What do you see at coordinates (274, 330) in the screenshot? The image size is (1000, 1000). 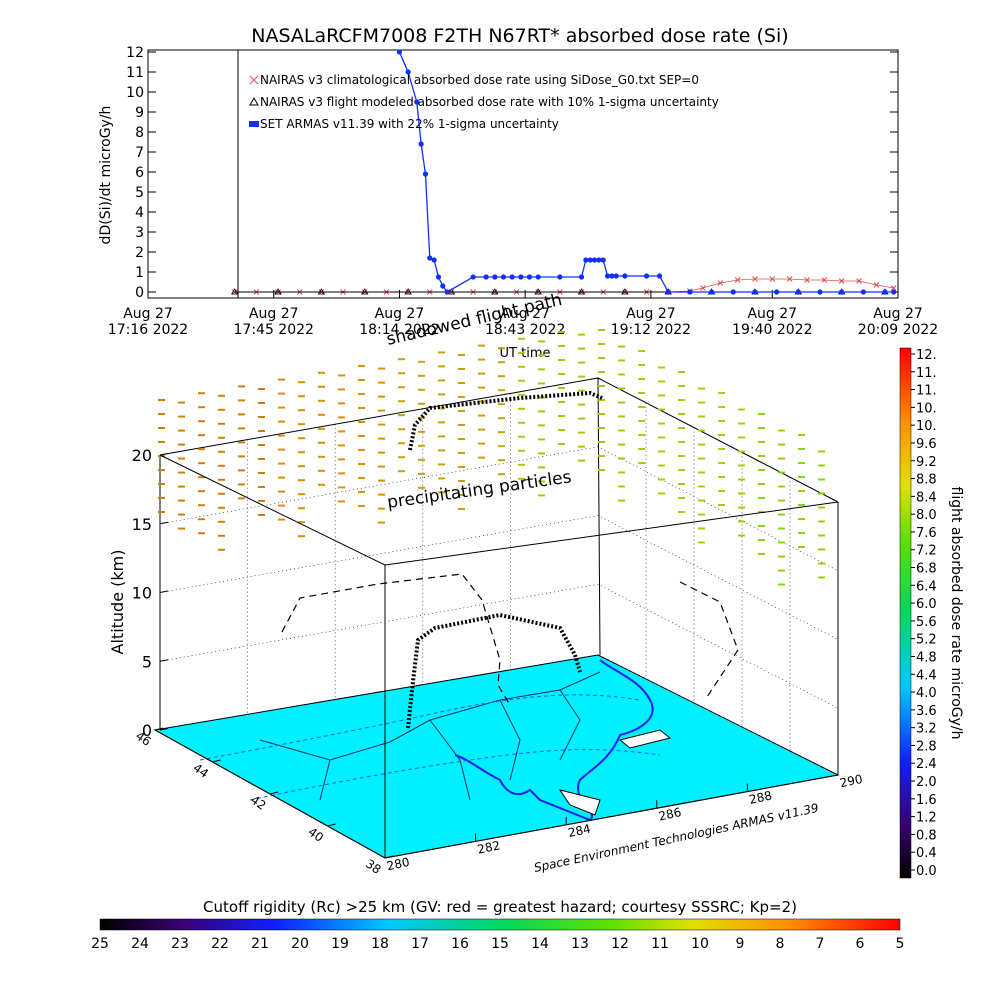 I see `x-tick-label-time: 17:45 2022` at bounding box center [274, 330].